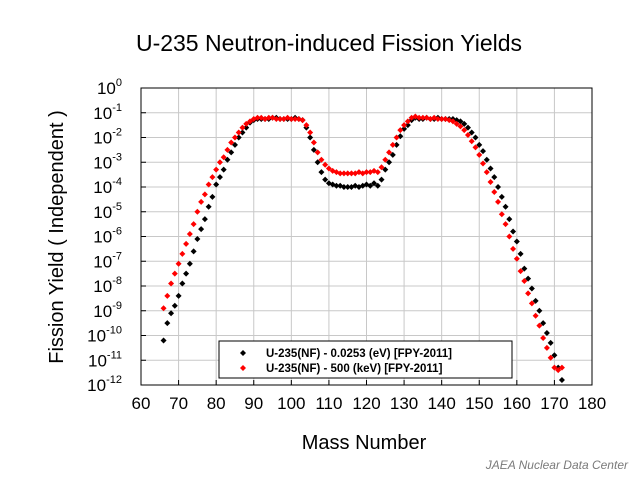  I want to click on y-tick-label: 10⁻⁸, so click(107, 285).